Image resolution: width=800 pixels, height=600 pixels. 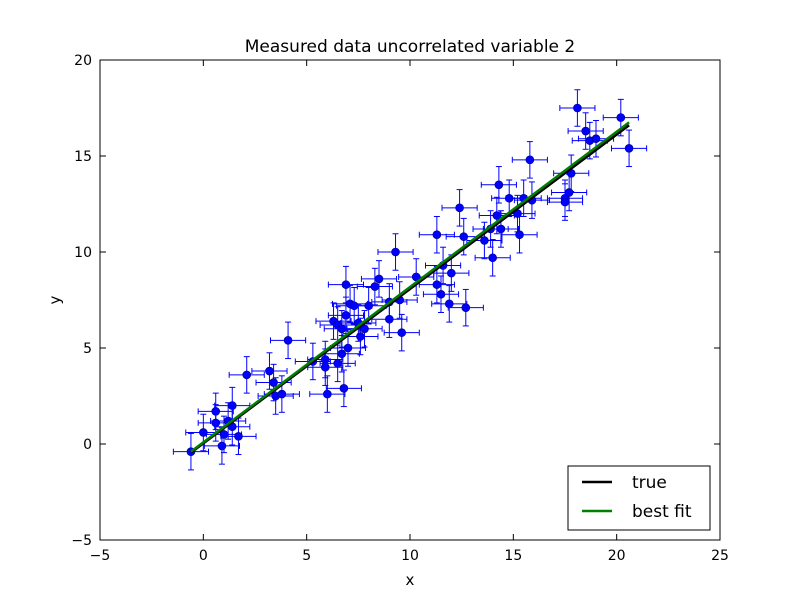 What do you see at coordinates (87, 349) in the screenshot?
I see `y-tick-label: 5` at bounding box center [87, 349].